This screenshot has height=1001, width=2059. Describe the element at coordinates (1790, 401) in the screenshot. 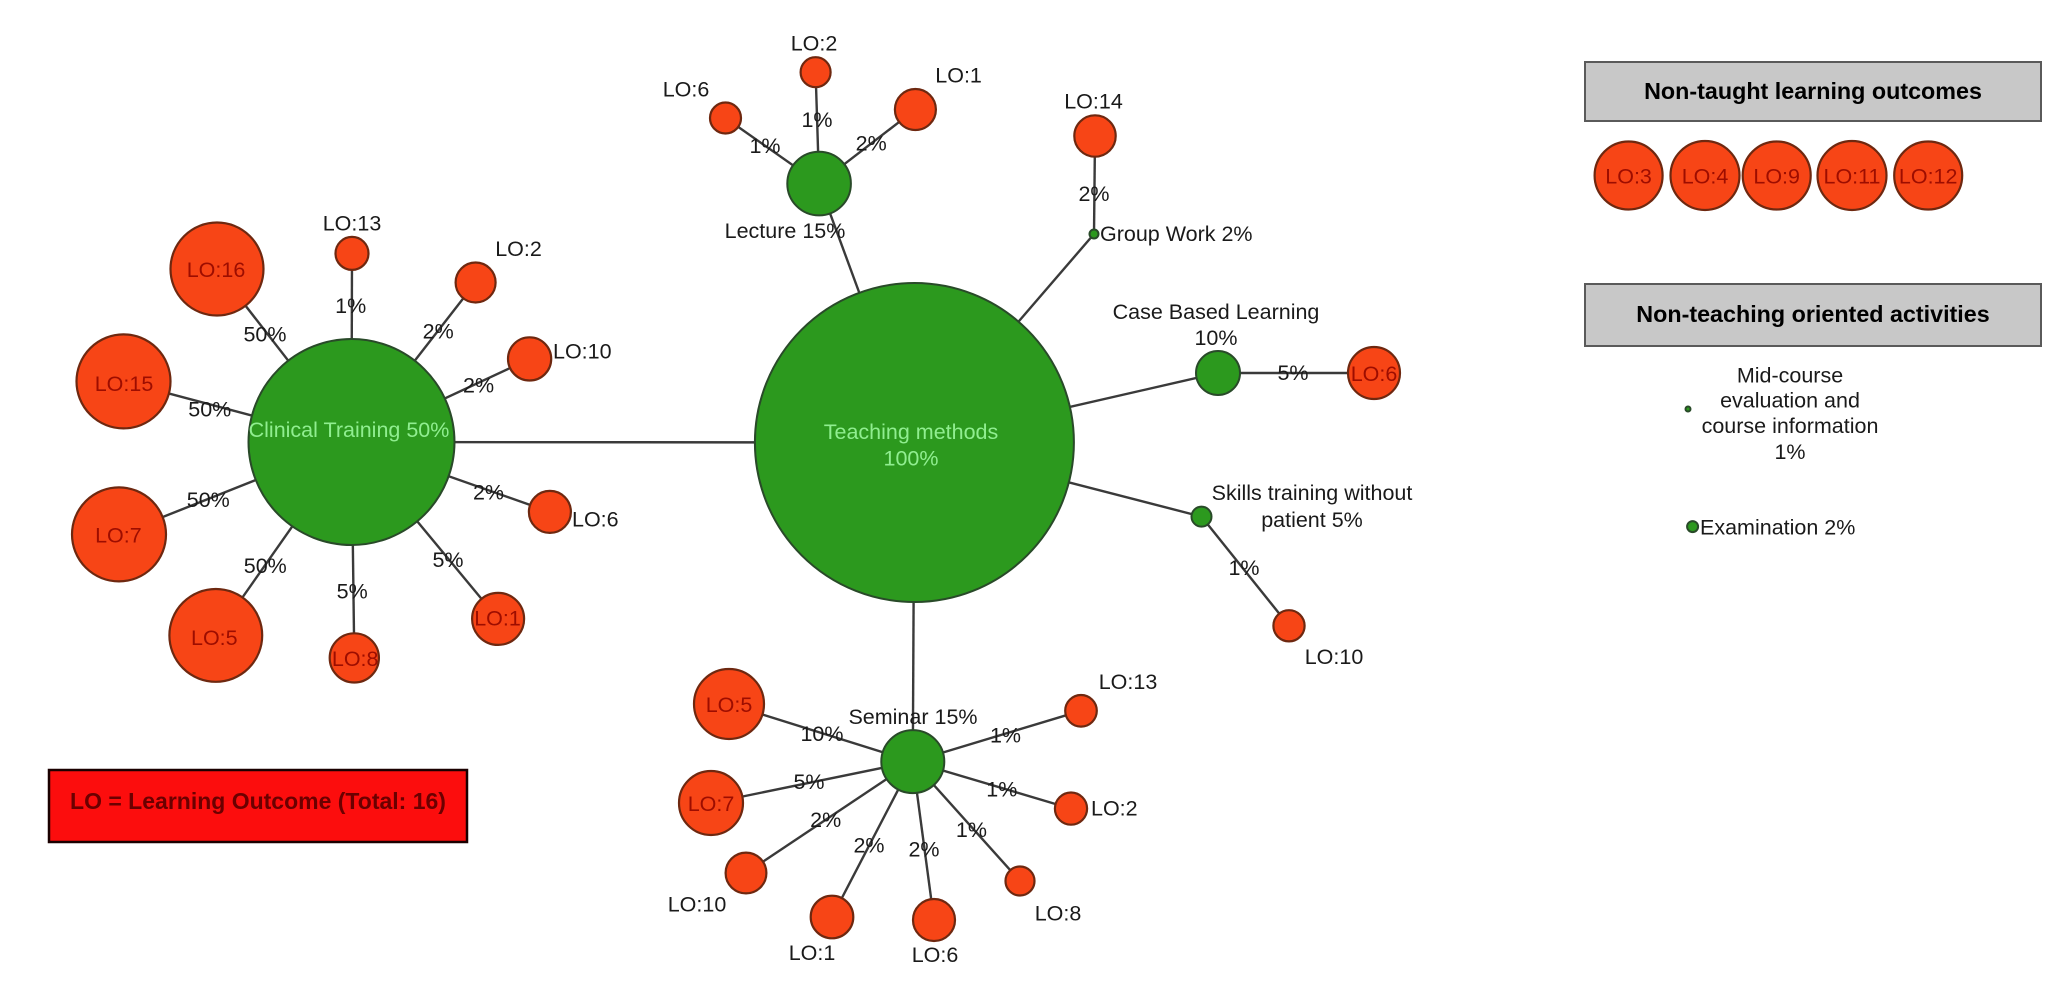

I see `svg-text: evaluation and` at that location.